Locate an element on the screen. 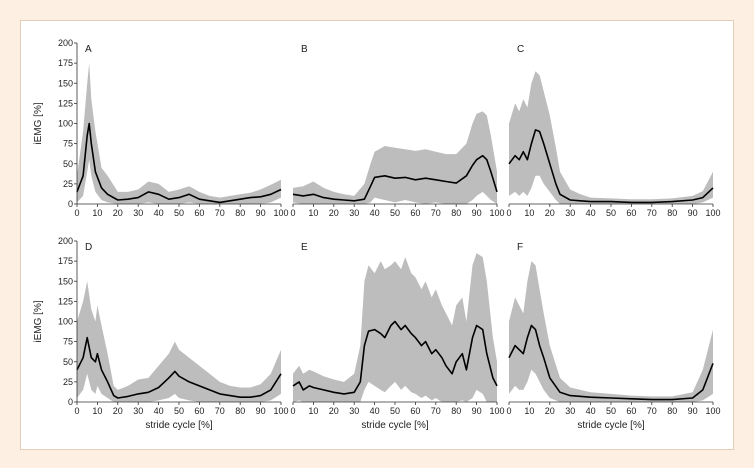  panel-label: A is located at coordinates (88, 49).